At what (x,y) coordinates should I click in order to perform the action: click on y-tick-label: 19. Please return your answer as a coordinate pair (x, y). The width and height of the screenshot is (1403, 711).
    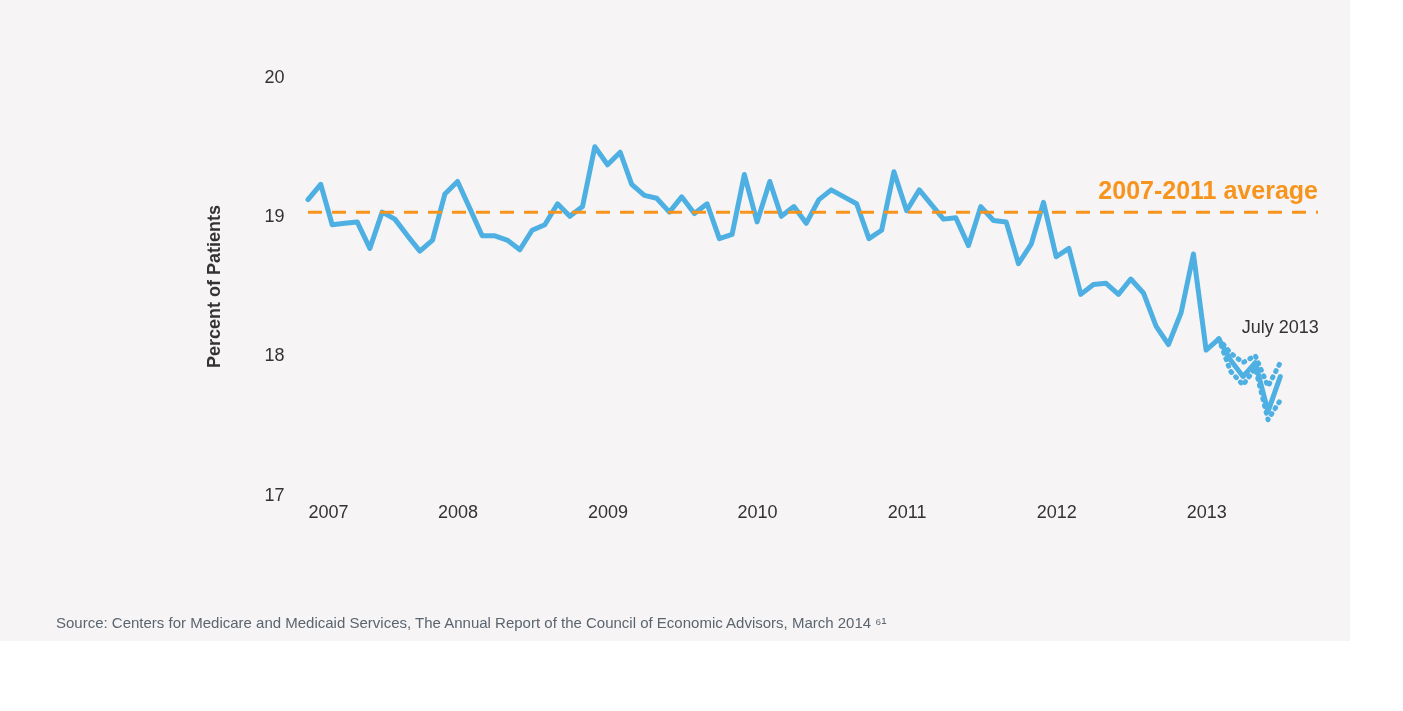
    Looking at the image, I should click on (274, 215).